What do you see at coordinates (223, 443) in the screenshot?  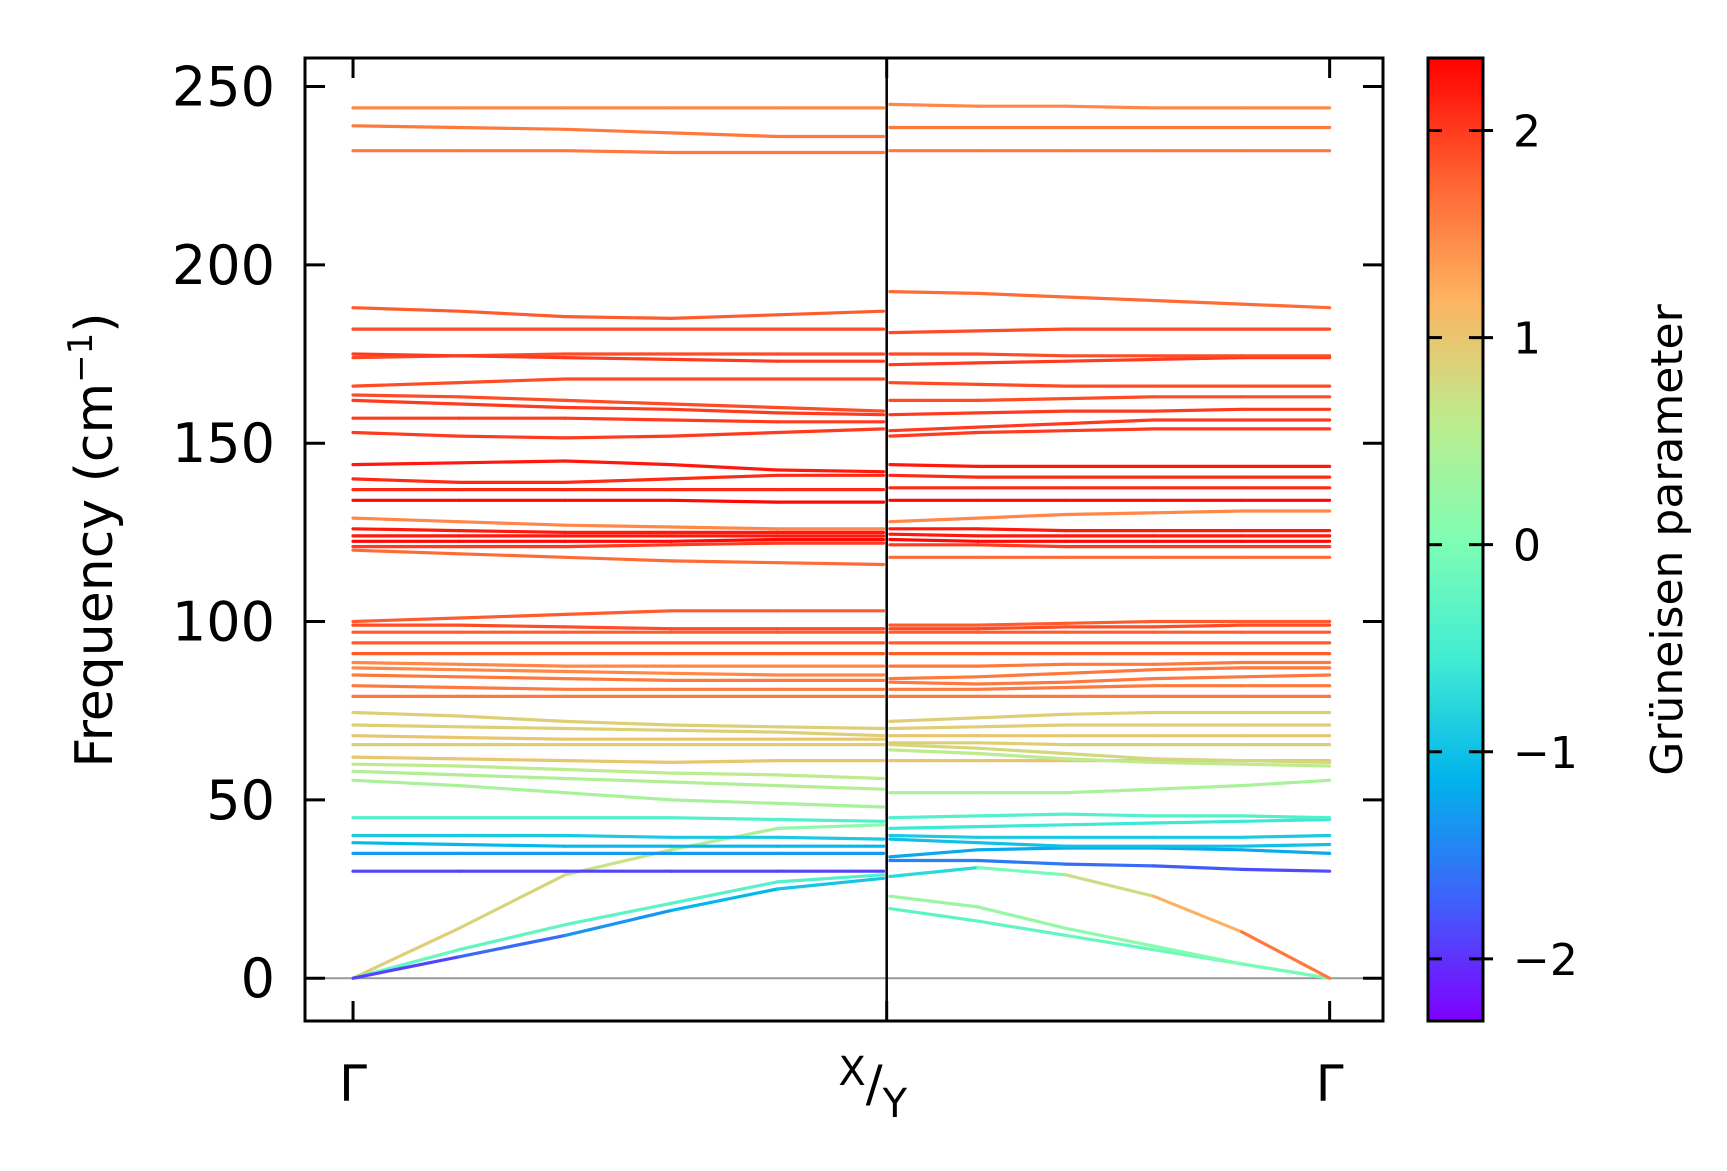 I see `y-tick-label: 150` at bounding box center [223, 443].